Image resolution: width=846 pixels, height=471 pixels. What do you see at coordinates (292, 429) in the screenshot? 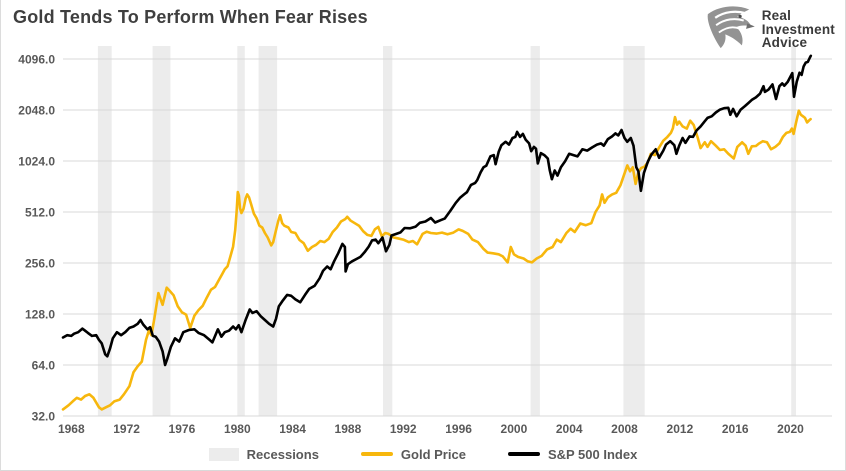
I see `x-tick-label: 1984` at bounding box center [292, 429].